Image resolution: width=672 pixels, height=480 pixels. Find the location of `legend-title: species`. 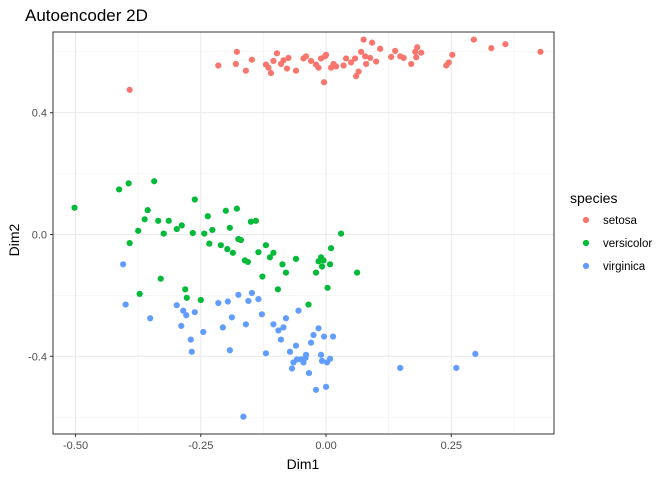

legend-title: species is located at coordinates (593, 198).